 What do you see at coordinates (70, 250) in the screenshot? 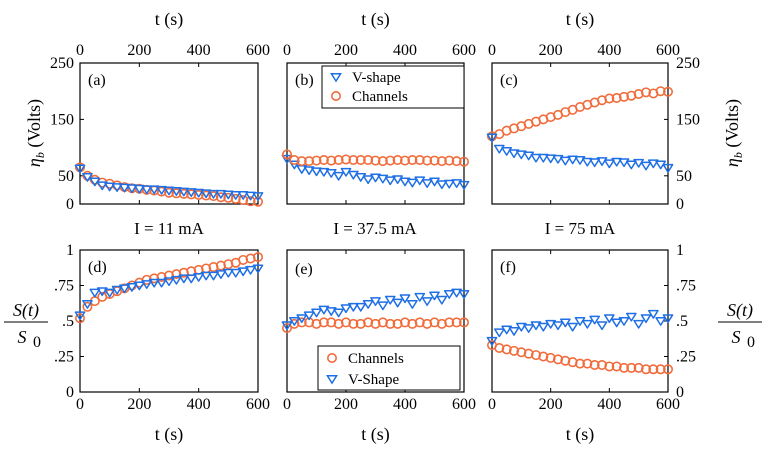
I see `y-tick-label: 1` at bounding box center [70, 250].